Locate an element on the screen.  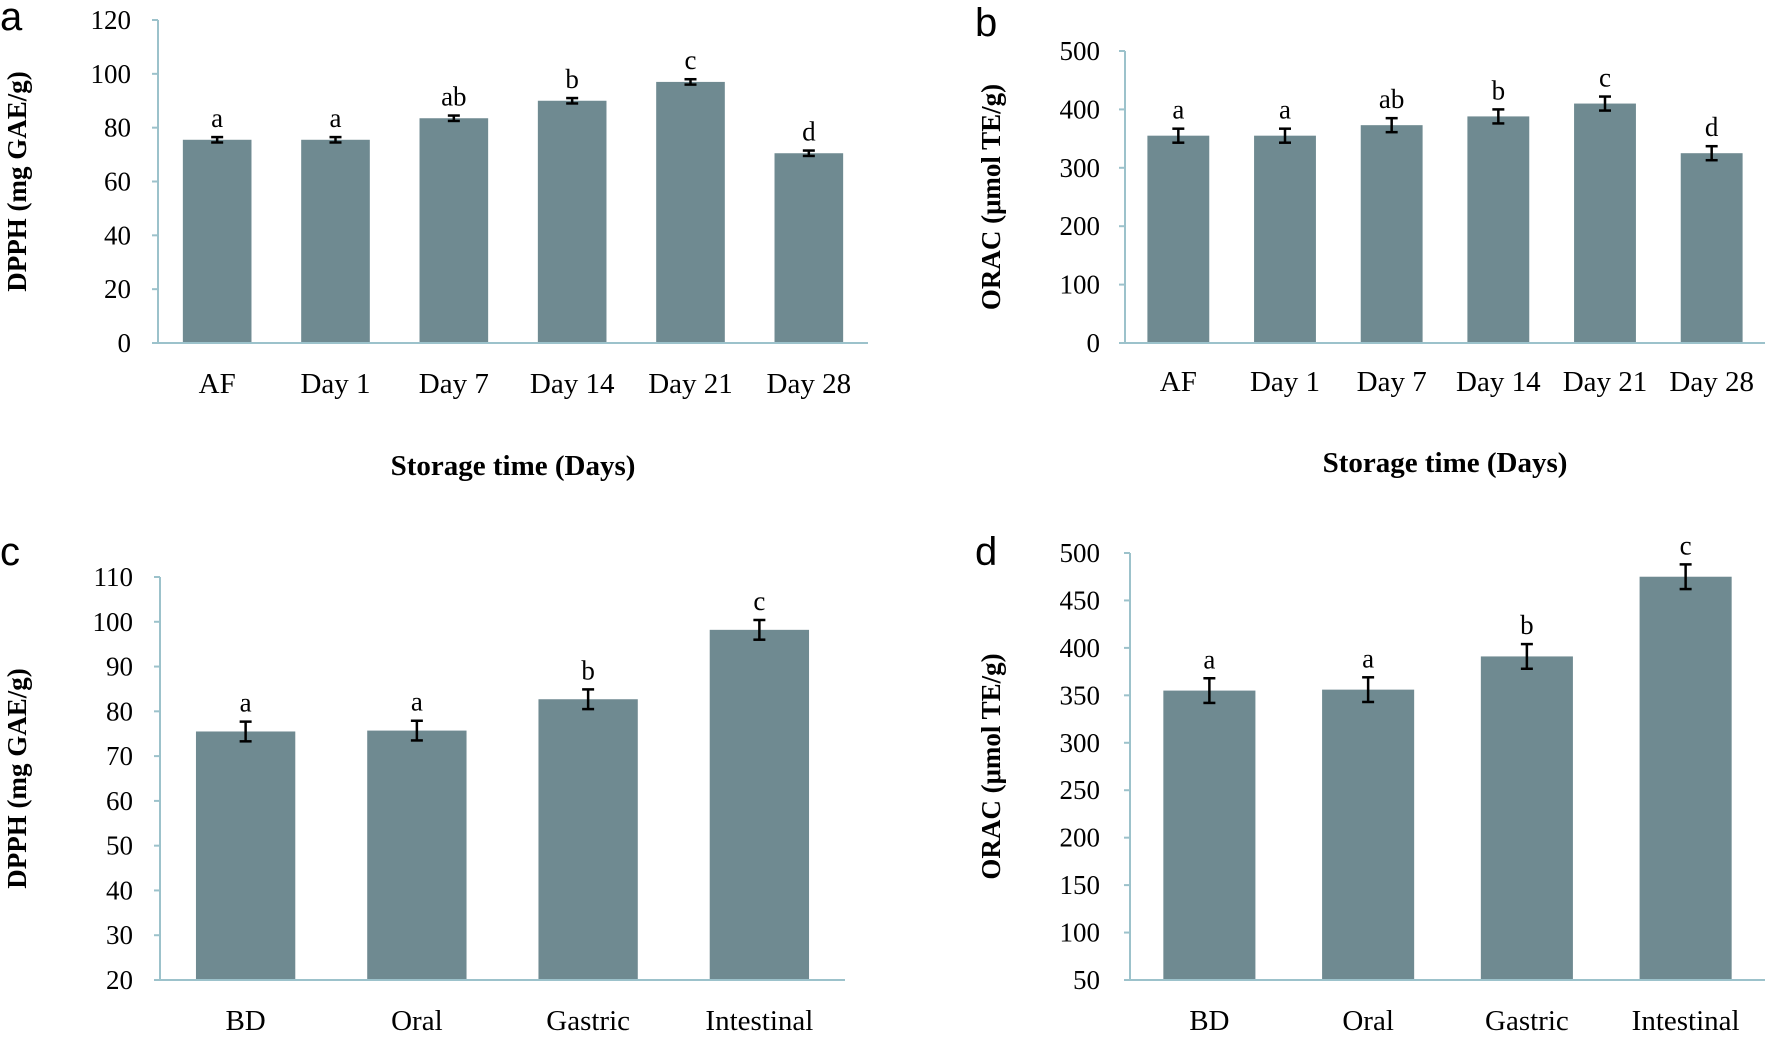
y-tick-label-b-5: 500 is located at coordinates (1080, 51).